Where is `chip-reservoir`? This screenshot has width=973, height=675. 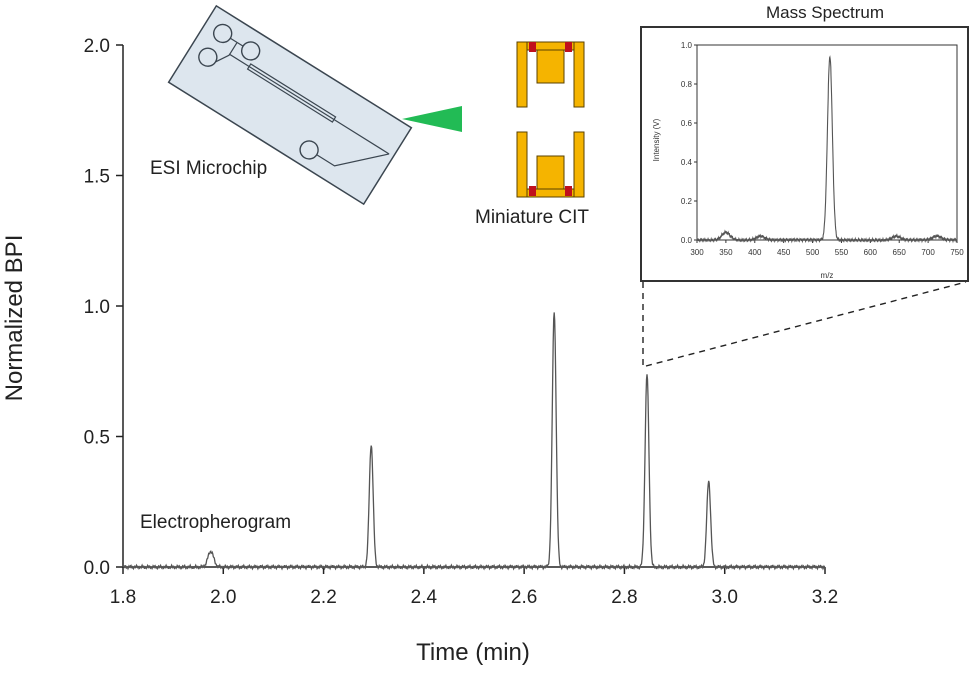 chip-reservoir is located at coordinates (208, 57).